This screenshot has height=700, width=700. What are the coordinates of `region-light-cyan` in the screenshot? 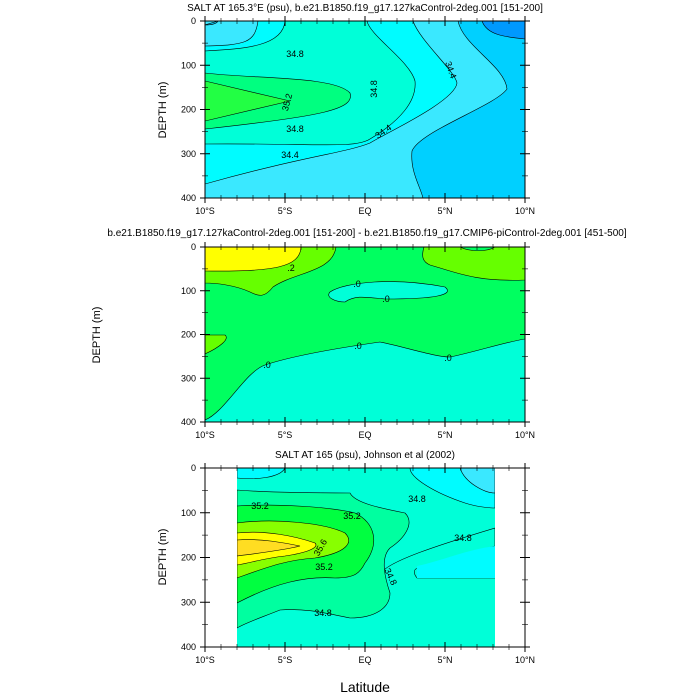 It's located at (477, 481).